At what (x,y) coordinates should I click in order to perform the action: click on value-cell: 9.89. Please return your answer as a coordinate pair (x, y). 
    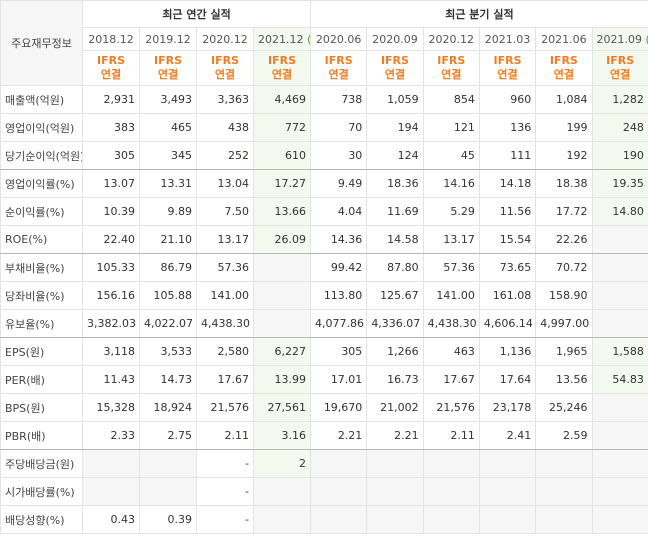
    Looking at the image, I should click on (168, 211).